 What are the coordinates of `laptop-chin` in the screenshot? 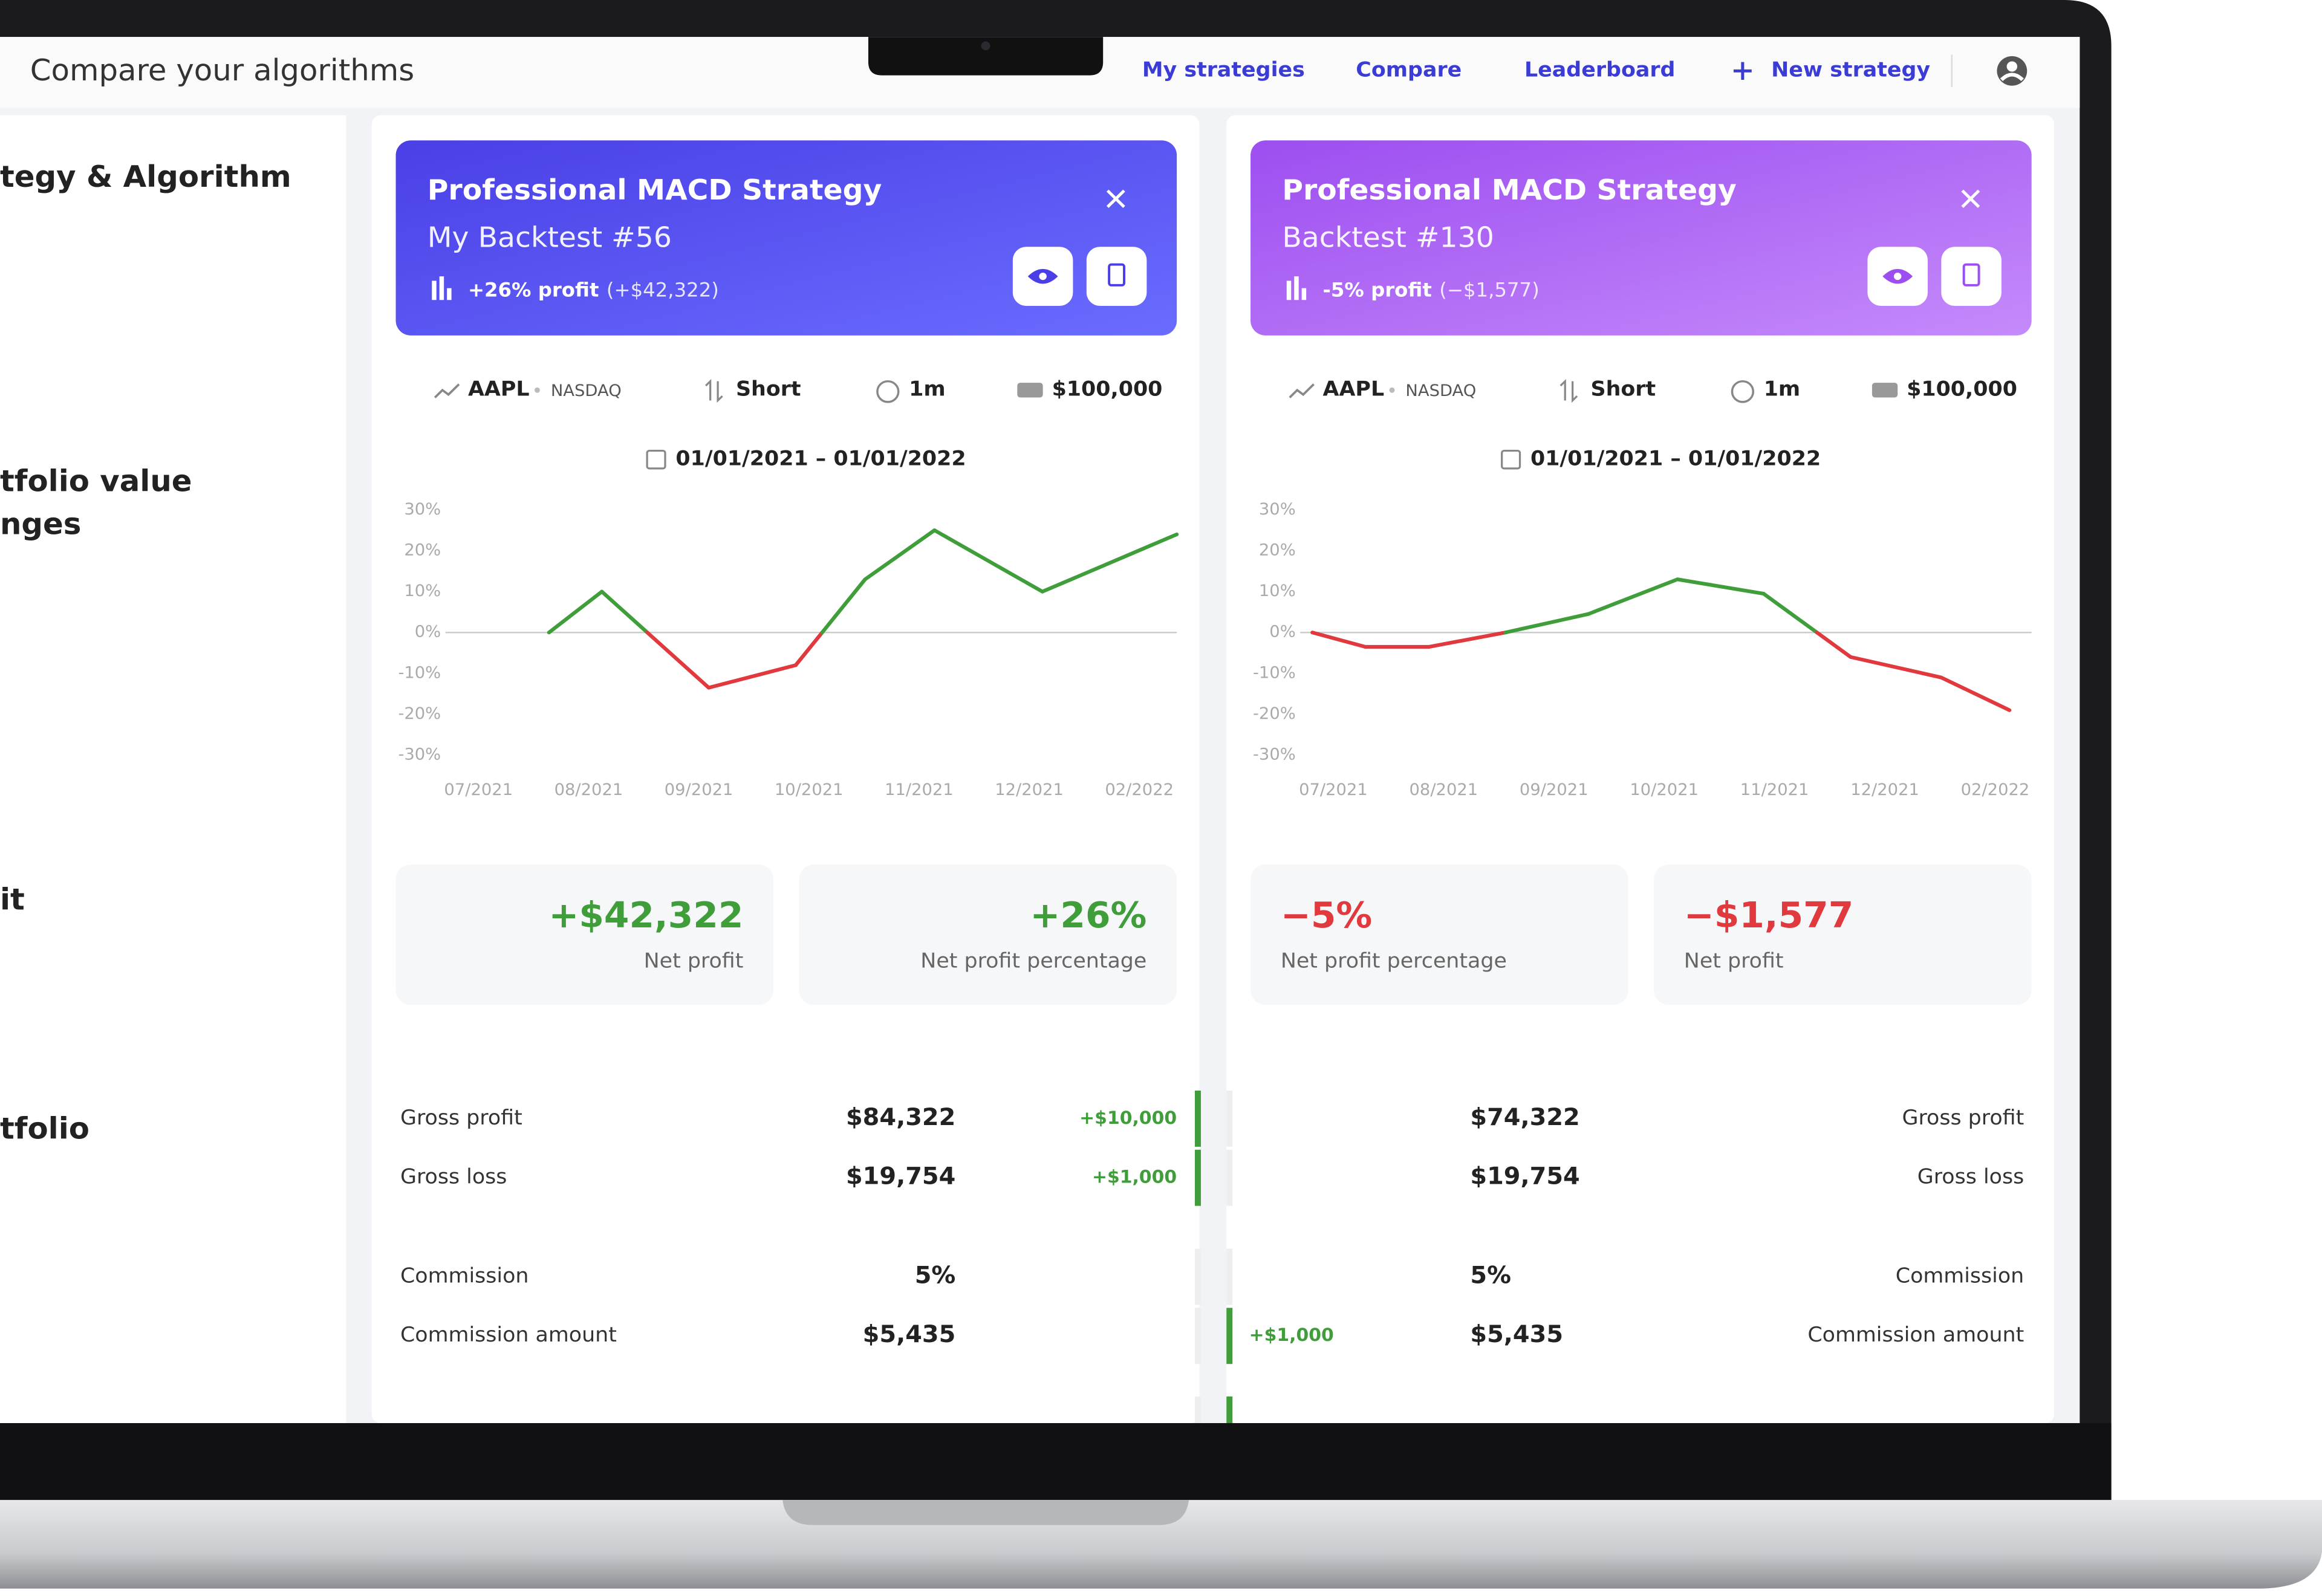 It's located at (1056, 1464).